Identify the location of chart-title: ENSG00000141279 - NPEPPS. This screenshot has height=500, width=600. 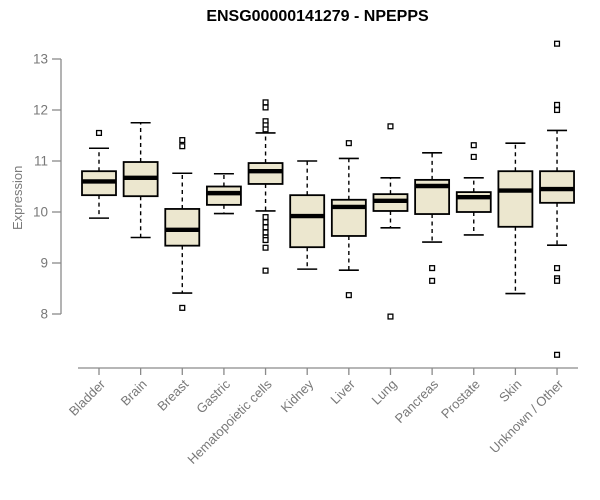
(317, 16).